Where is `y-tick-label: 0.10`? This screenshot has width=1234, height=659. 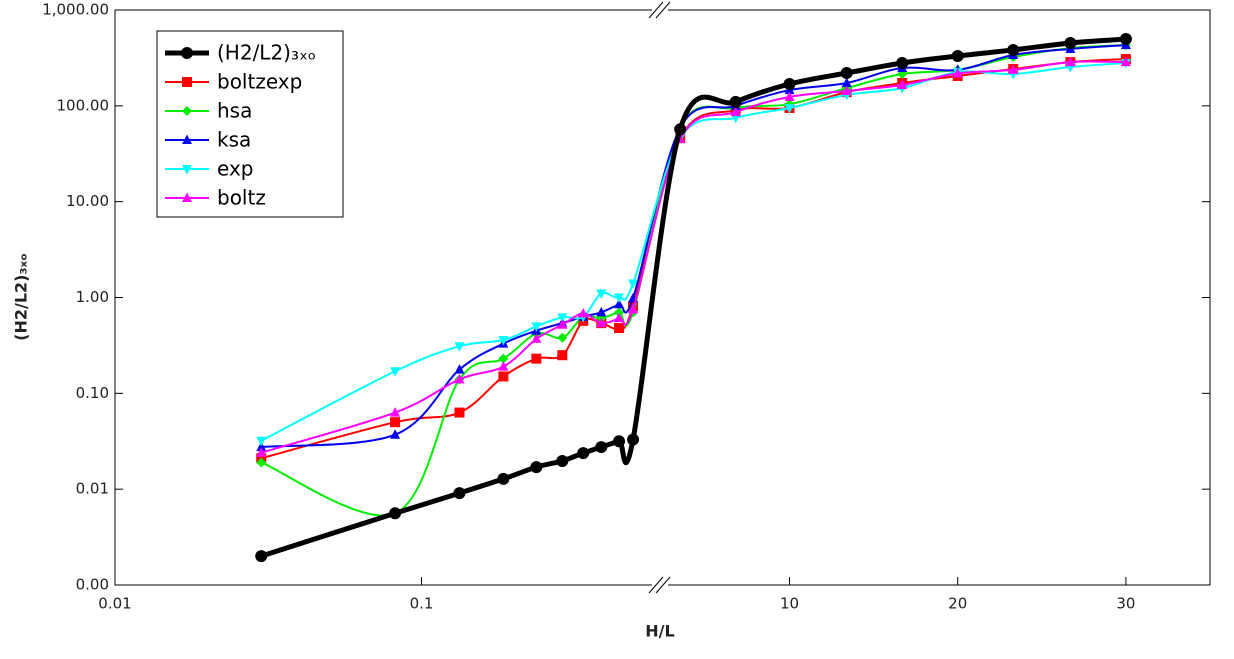 y-tick-label: 0.10 is located at coordinates (92, 393).